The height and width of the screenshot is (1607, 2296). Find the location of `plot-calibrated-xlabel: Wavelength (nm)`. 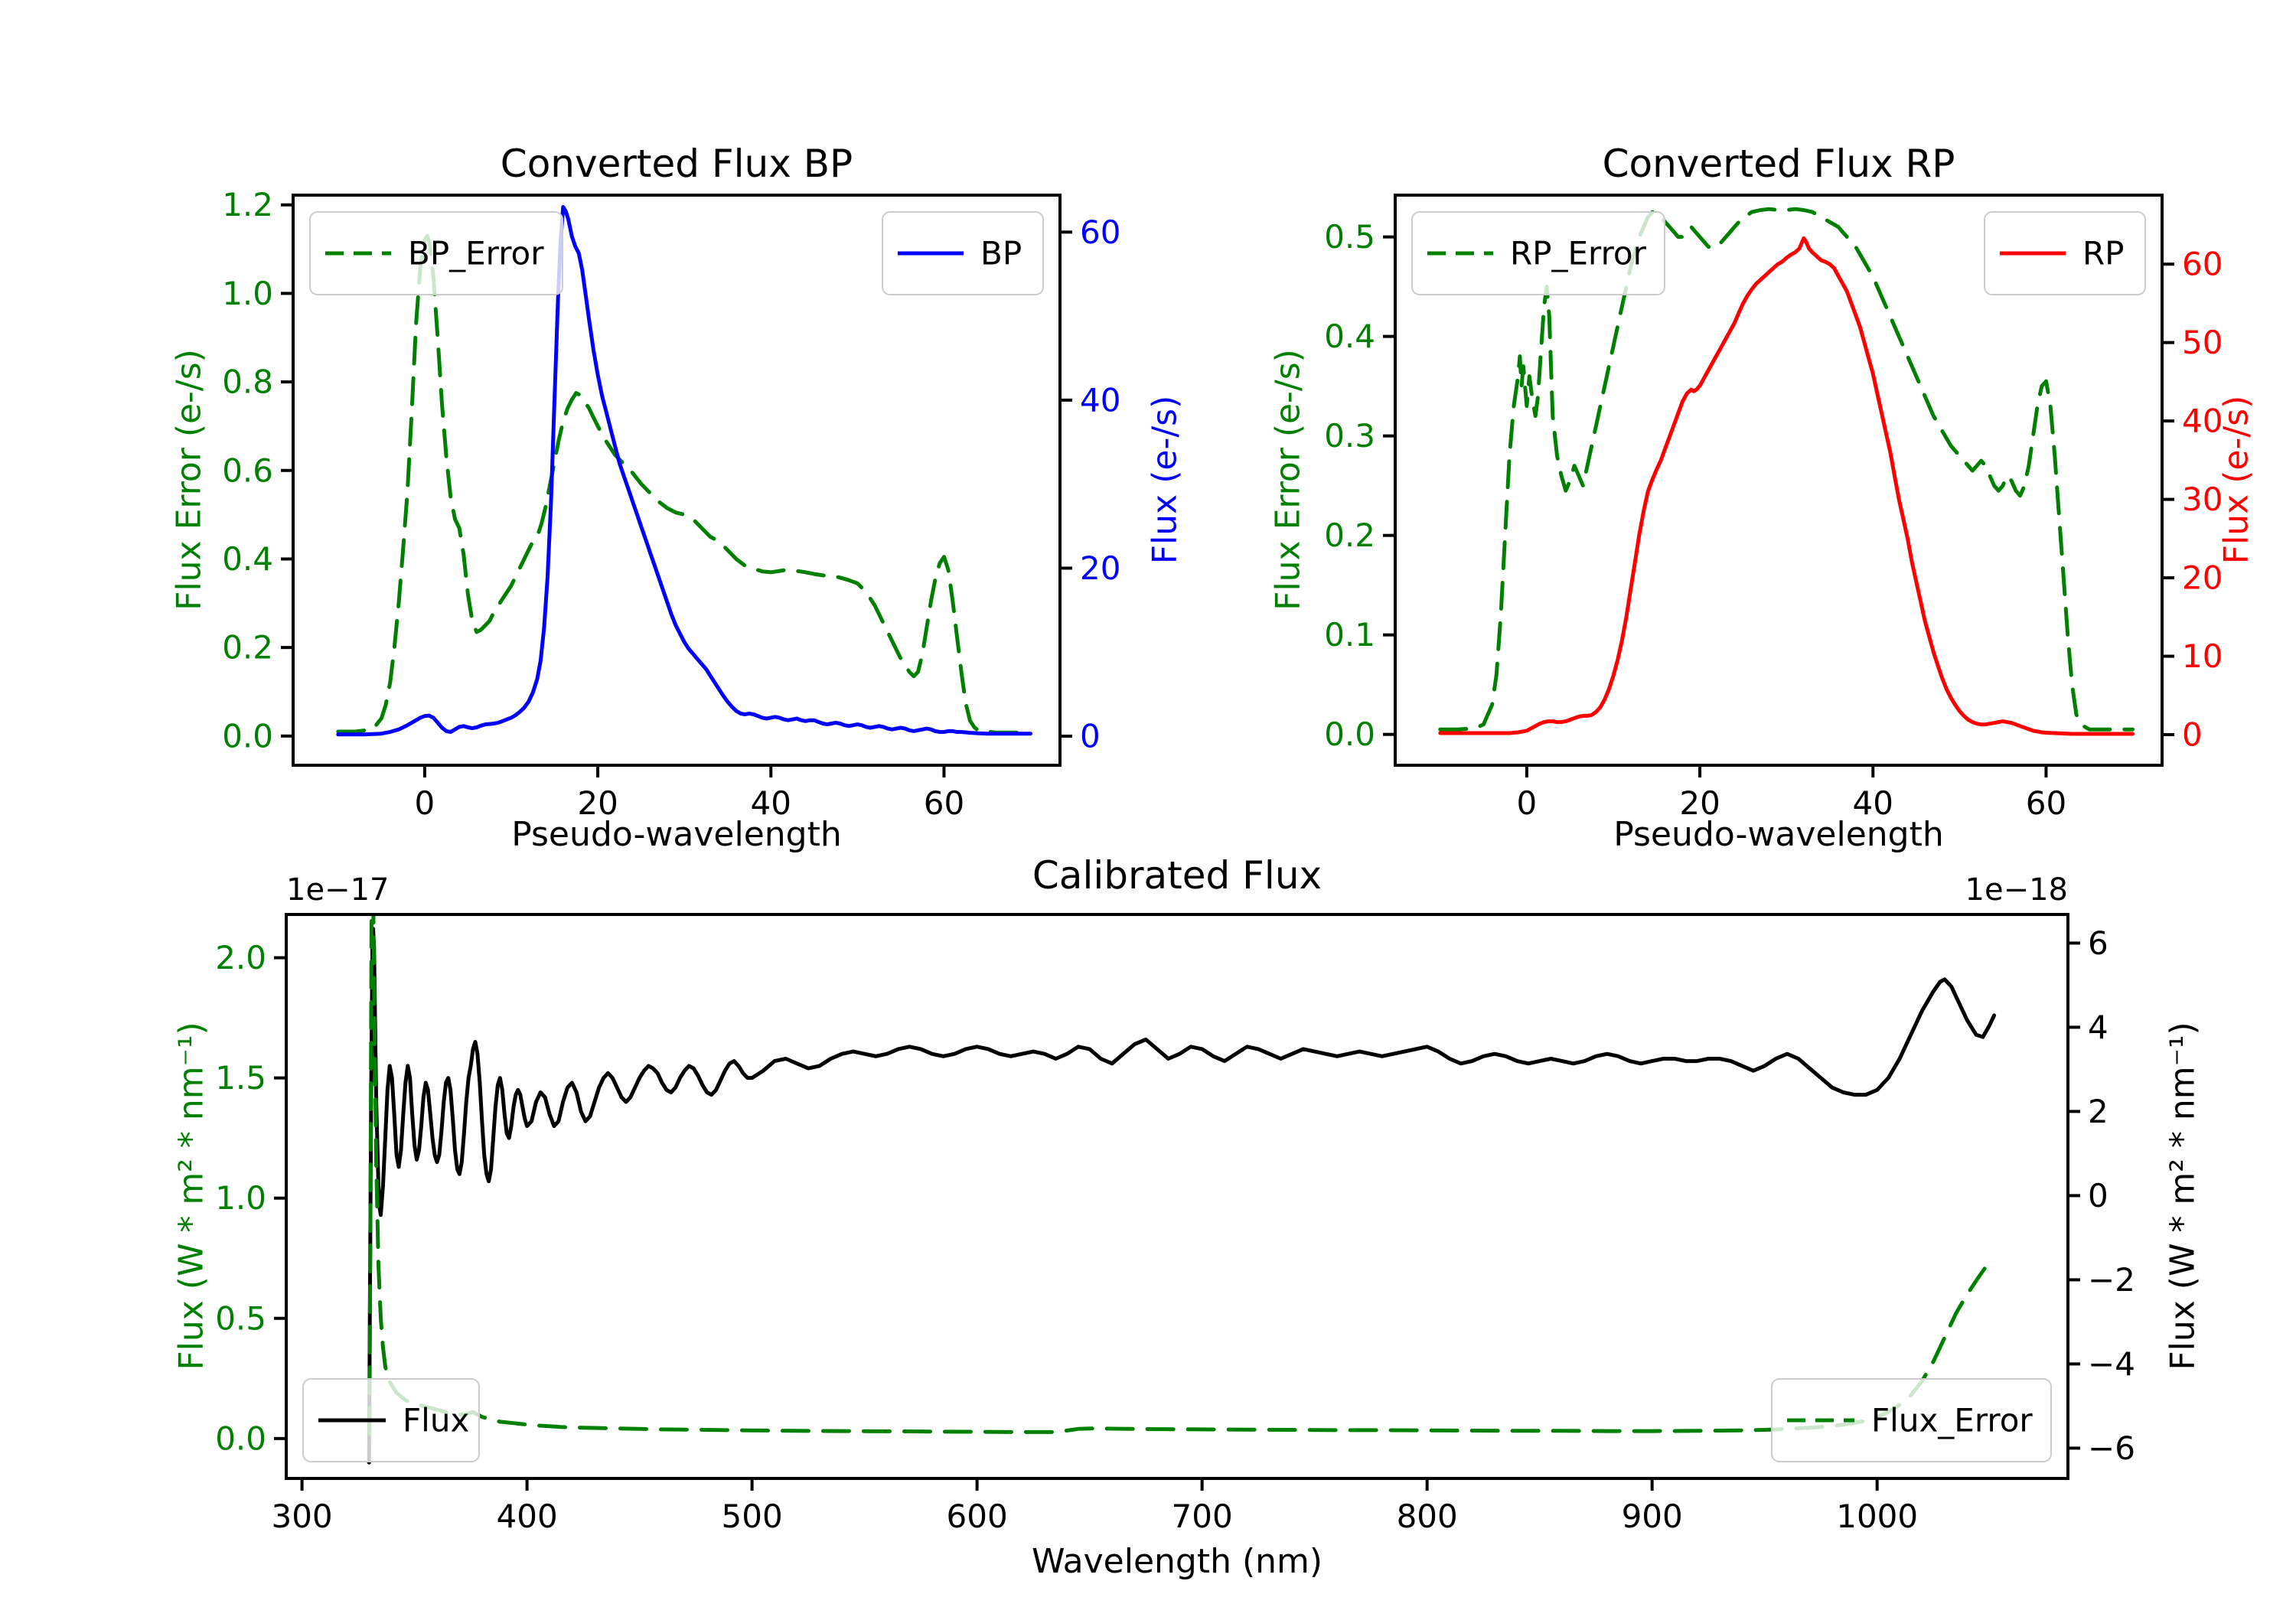

plot-calibrated-xlabel: Wavelength (nm) is located at coordinates (1177, 1561).